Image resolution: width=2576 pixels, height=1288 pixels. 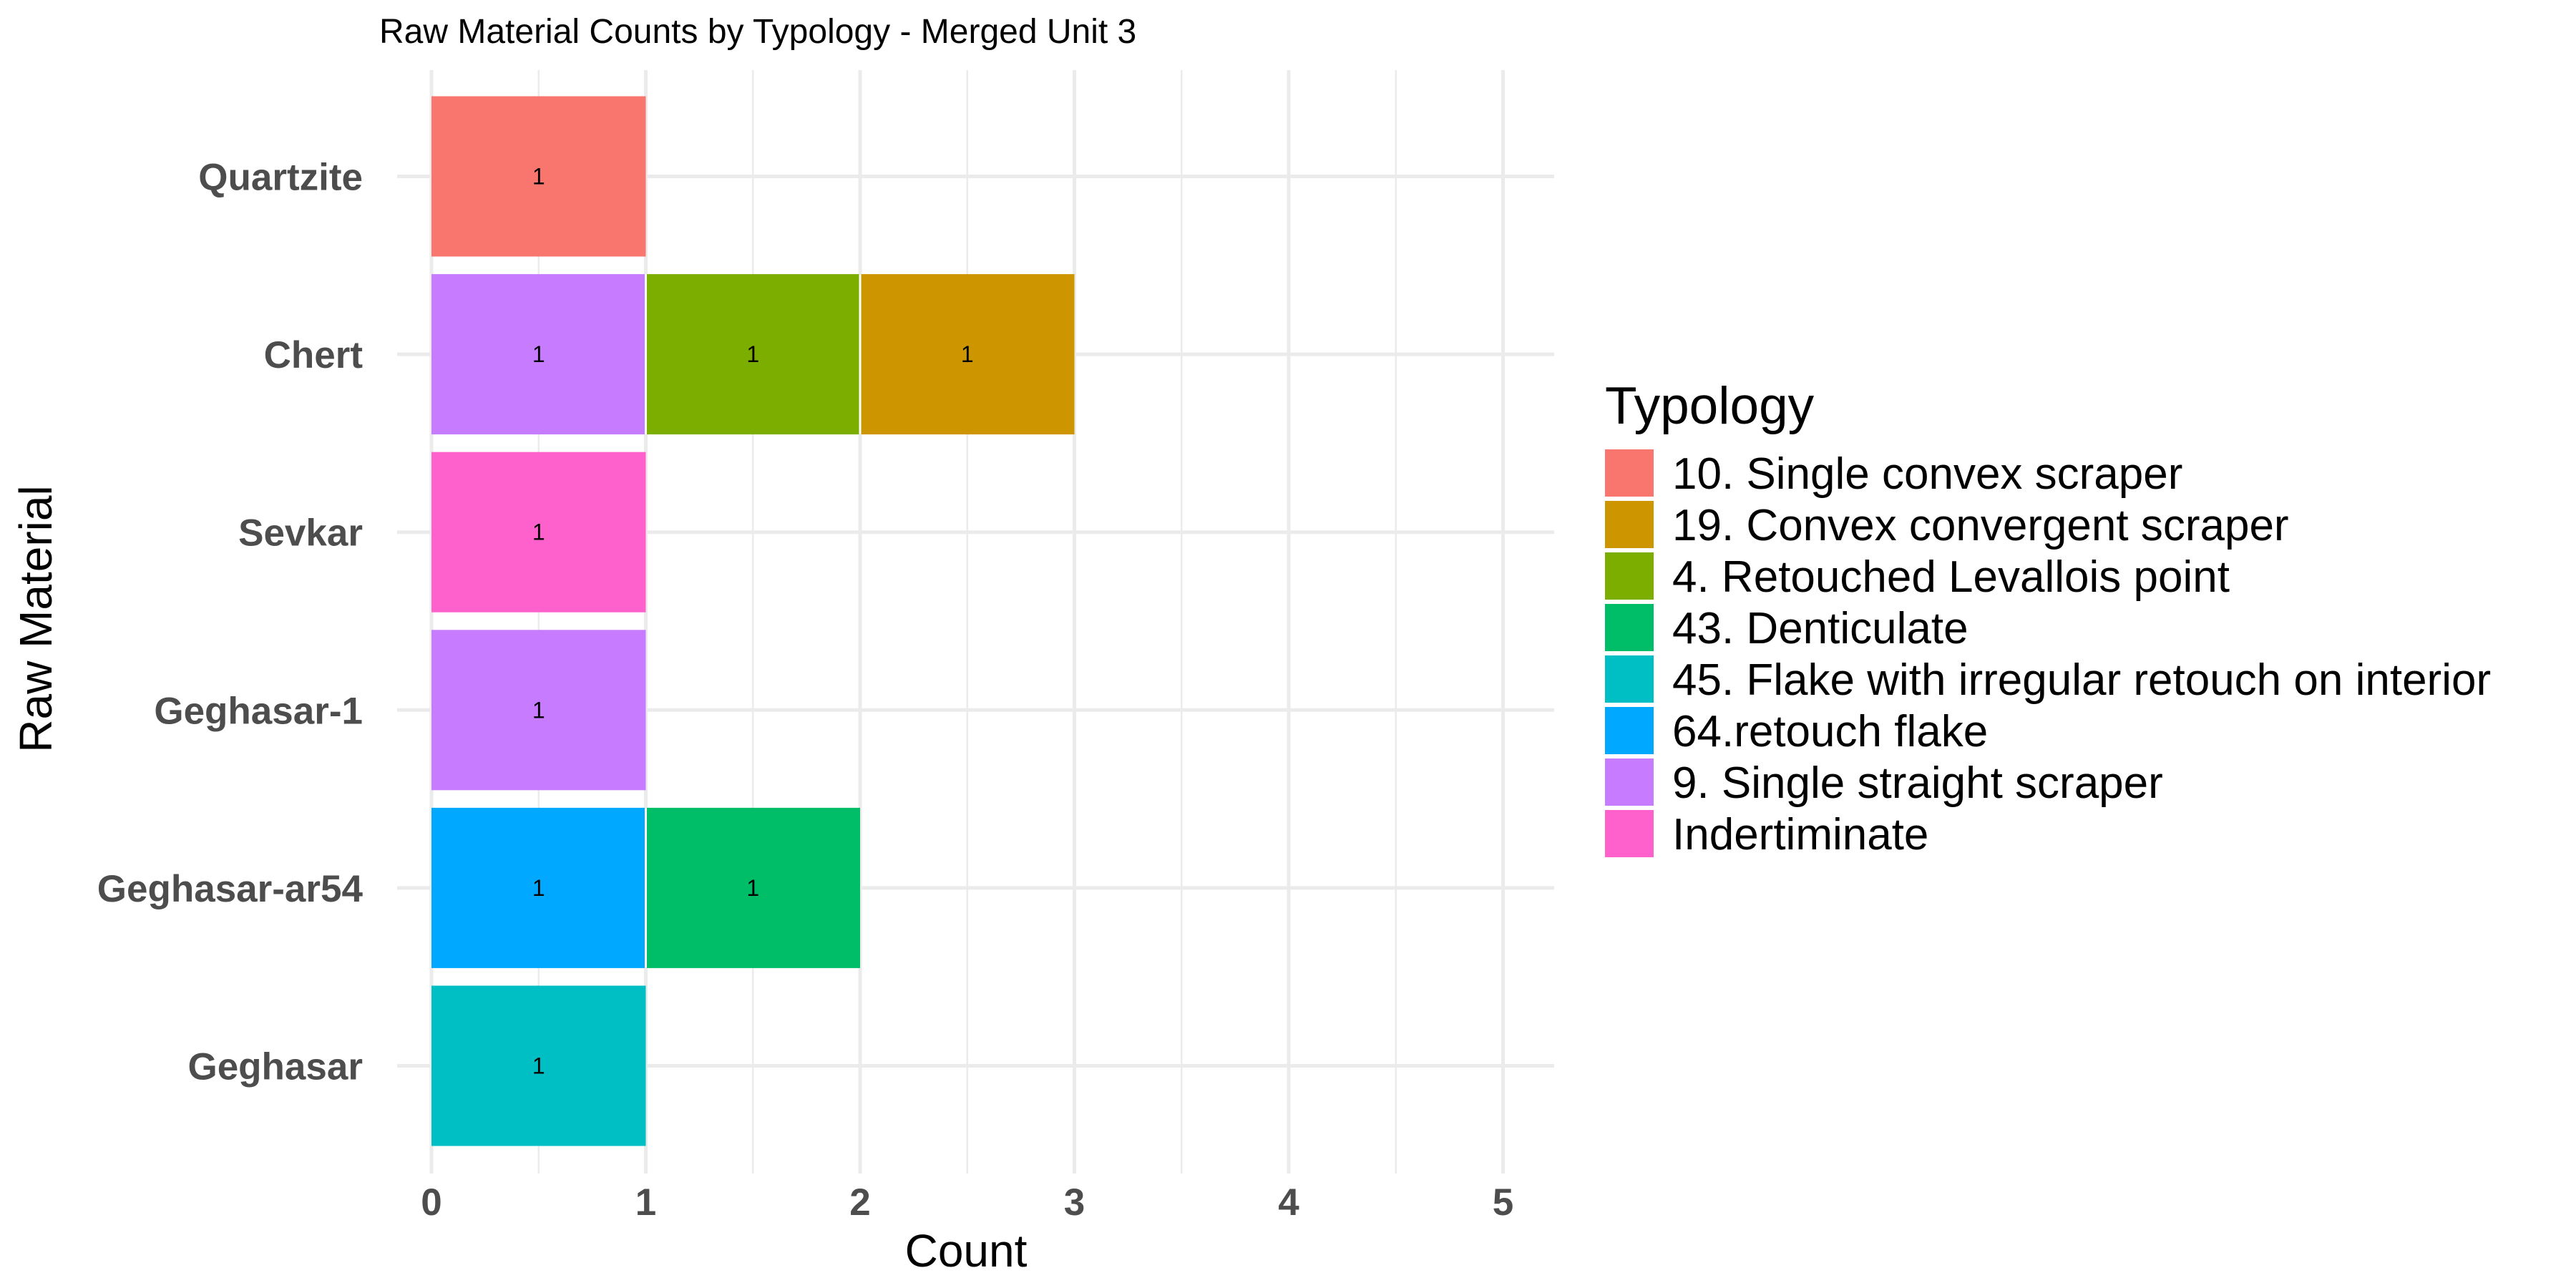 What do you see at coordinates (1800, 834) in the screenshot?
I see `legend-label-indertiminate: Indertiminate` at bounding box center [1800, 834].